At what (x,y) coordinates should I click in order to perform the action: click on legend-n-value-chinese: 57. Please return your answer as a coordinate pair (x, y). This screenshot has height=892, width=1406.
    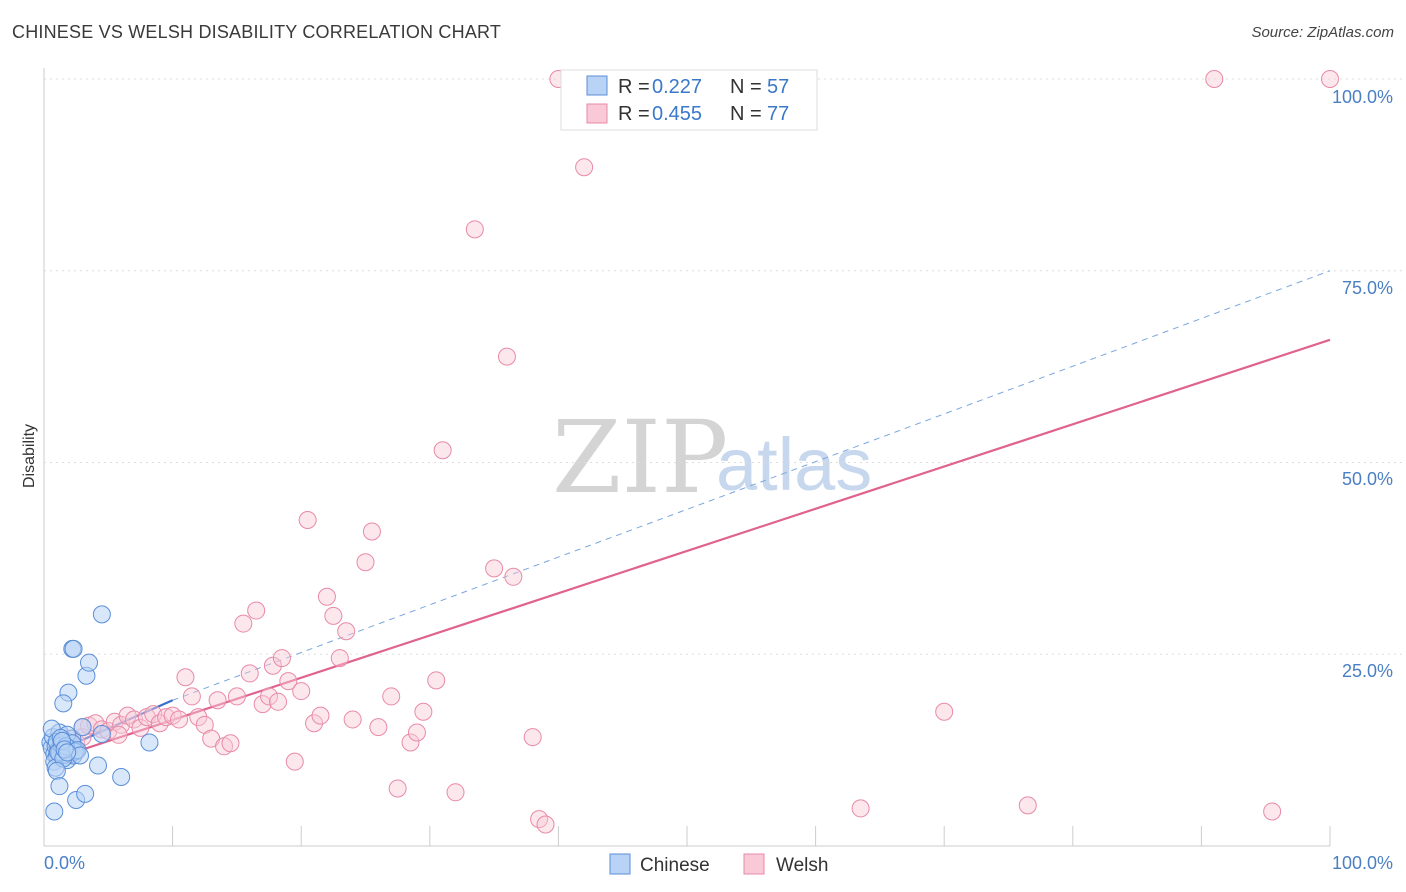
    Looking at the image, I should click on (778, 87).